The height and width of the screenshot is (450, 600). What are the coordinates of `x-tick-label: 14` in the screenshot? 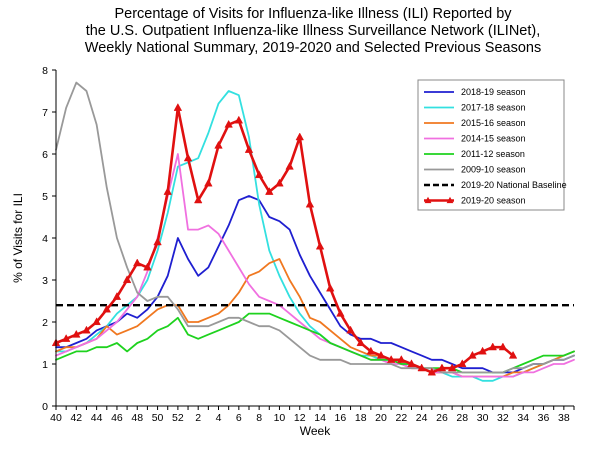 It's located at (320, 418).